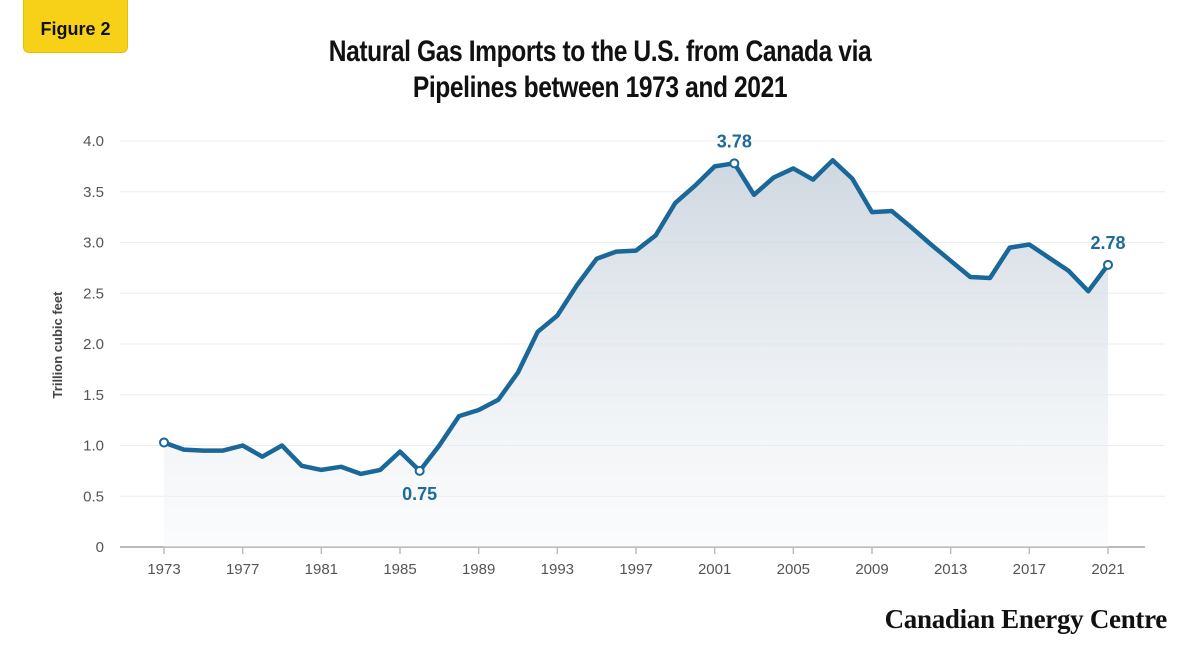 Image resolution: width=1200 pixels, height=663 pixels. I want to click on y-tick-label: 4.0, so click(93, 141).